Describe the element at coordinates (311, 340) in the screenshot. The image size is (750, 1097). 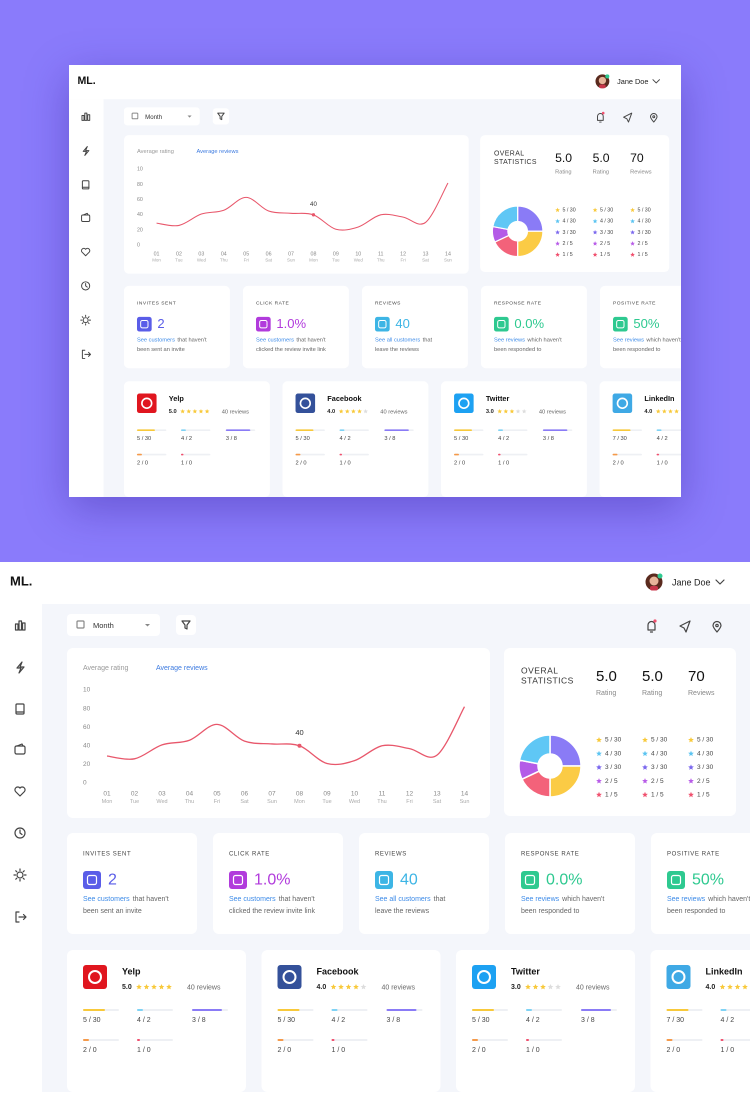
I see `kpi-text: that haven't` at that location.